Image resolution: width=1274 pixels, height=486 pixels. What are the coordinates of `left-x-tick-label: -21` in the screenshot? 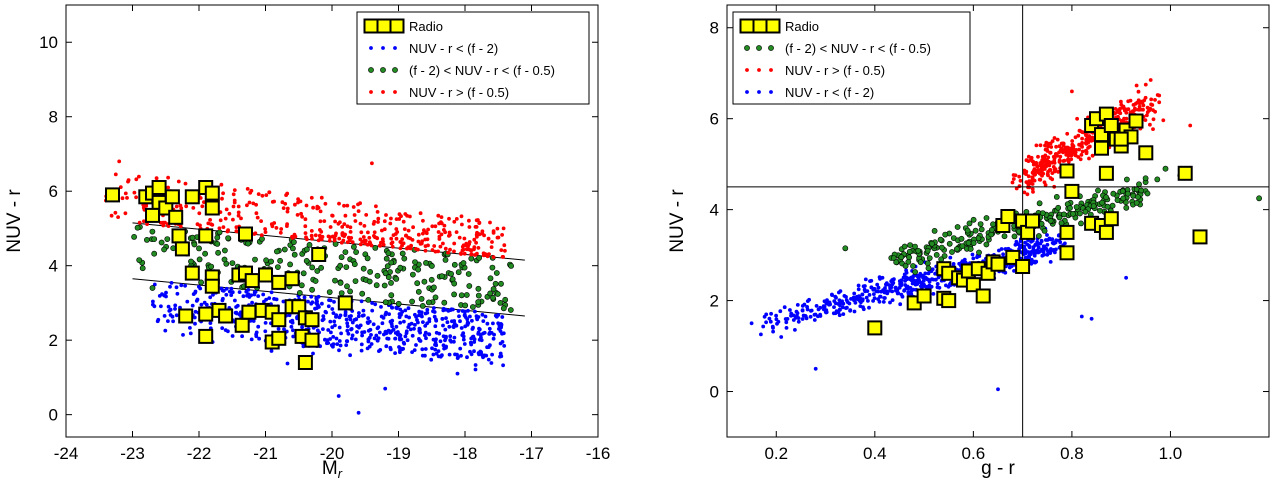 It's located at (265, 453).